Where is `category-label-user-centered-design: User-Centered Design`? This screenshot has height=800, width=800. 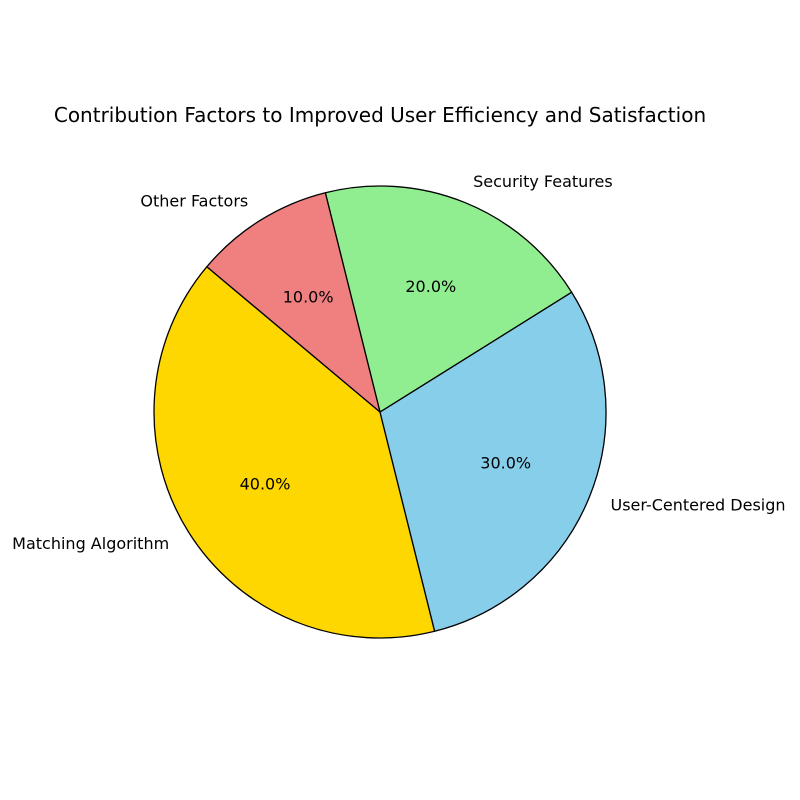 category-label-user-centered-design: User-Centered Design is located at coordinates (697, 505).